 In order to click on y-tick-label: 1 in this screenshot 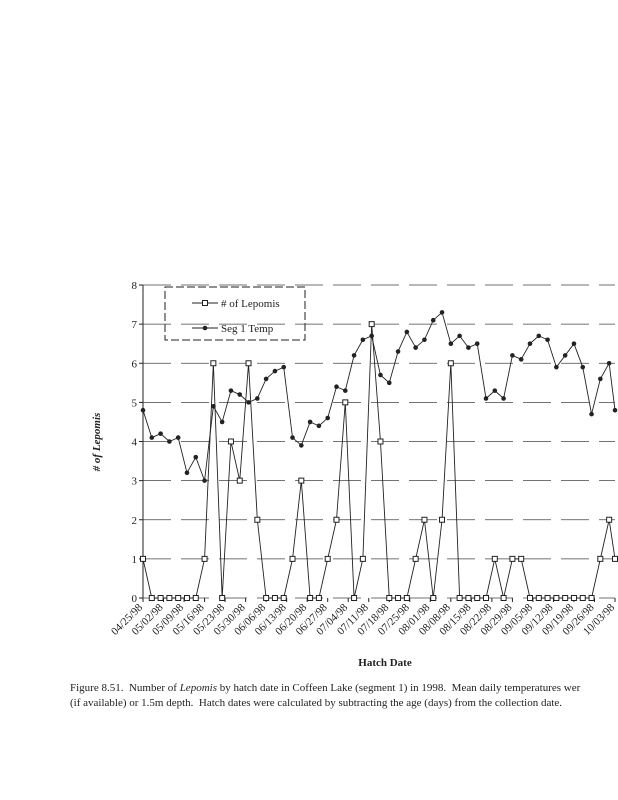, I will do `click(135, 560)`.